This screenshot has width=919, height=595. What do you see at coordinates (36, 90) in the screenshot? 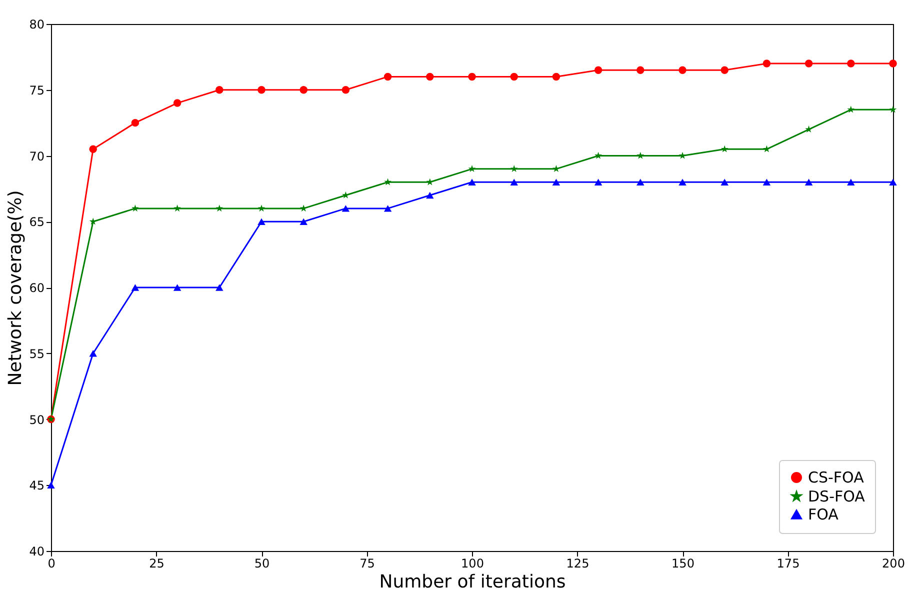
I see `y-tick-label: 75` at bounding box center [36, 90].